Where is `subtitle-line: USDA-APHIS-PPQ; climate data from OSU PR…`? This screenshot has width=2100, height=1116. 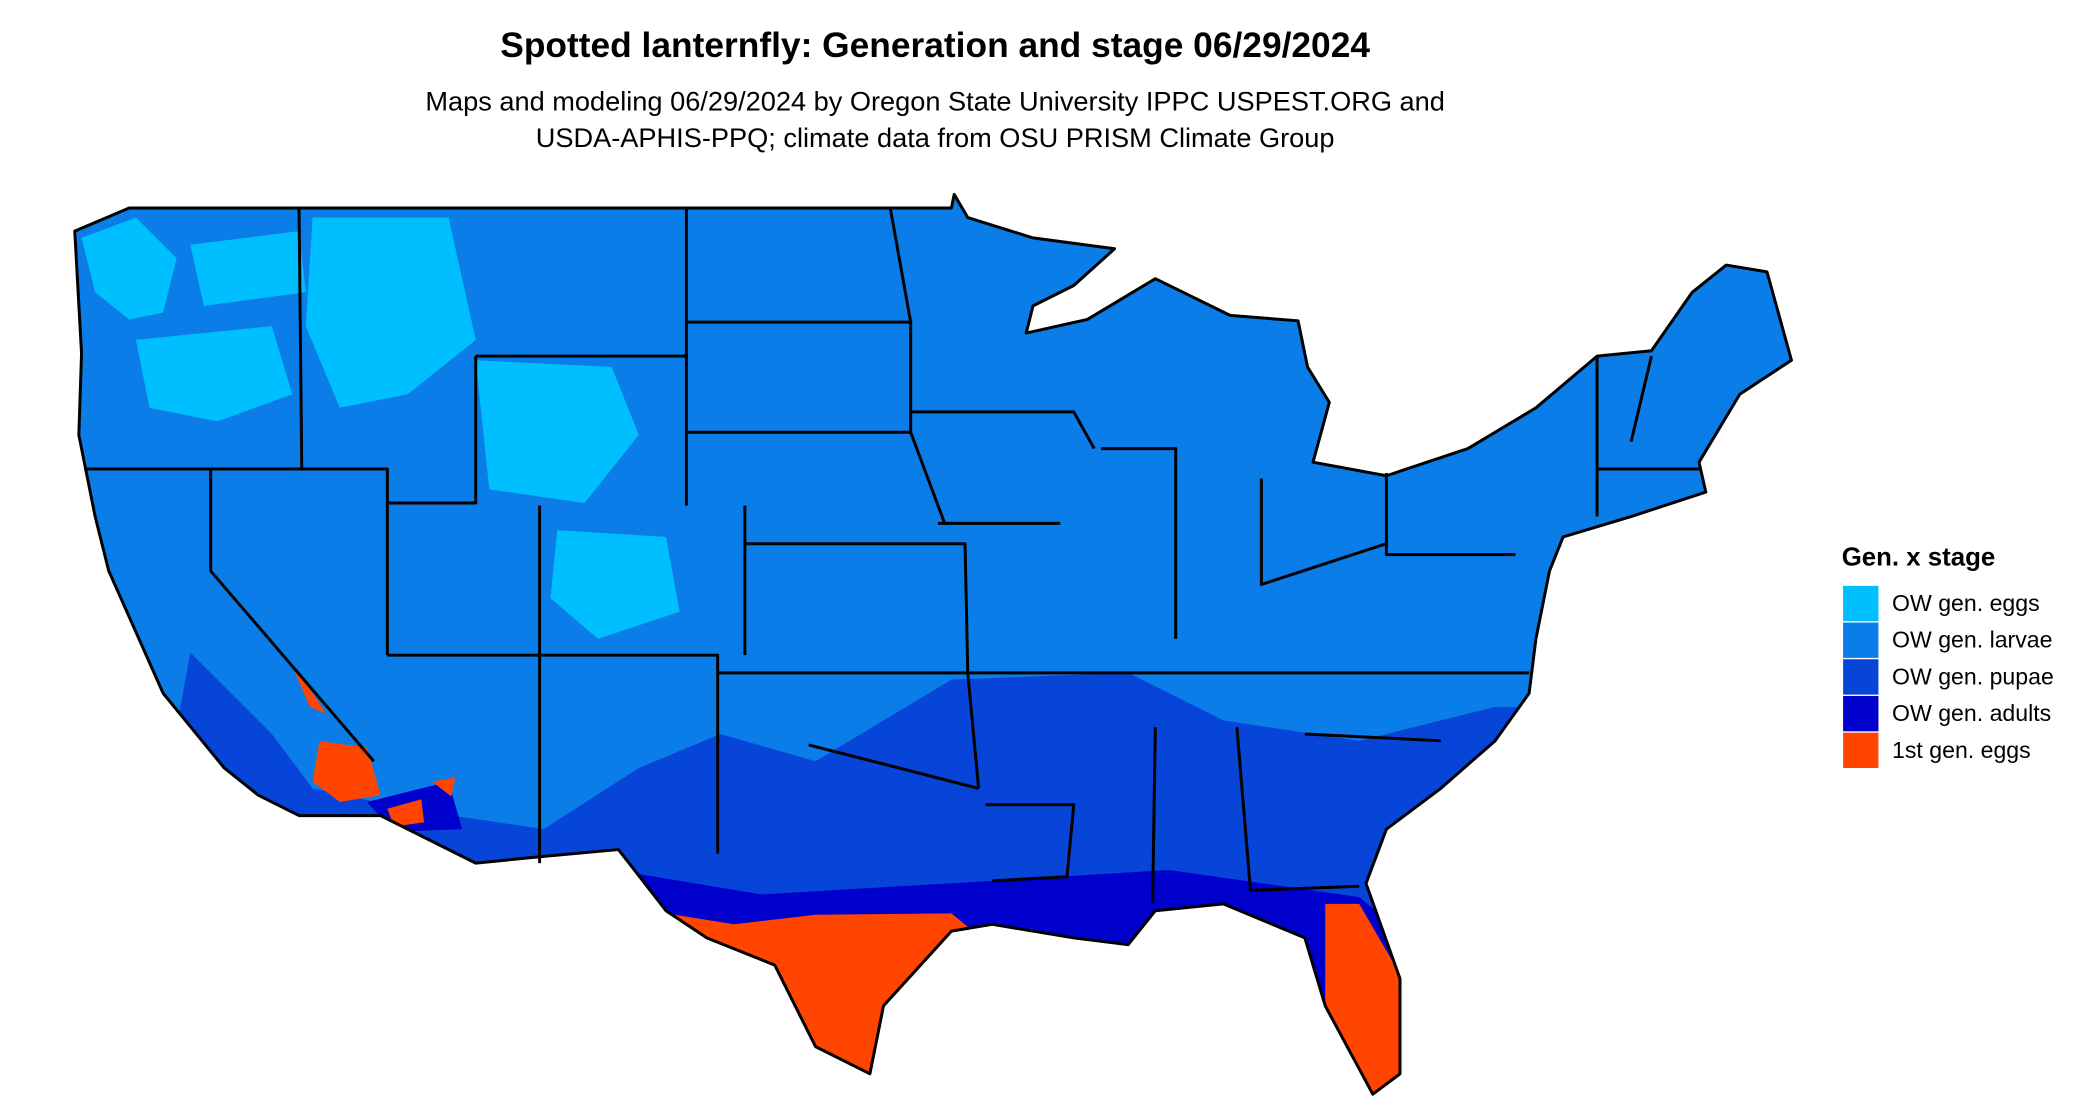 subtitle-line: USDA-APHIS-PPQ; climate data from OSU PR… is located at coordinates (935, 137).